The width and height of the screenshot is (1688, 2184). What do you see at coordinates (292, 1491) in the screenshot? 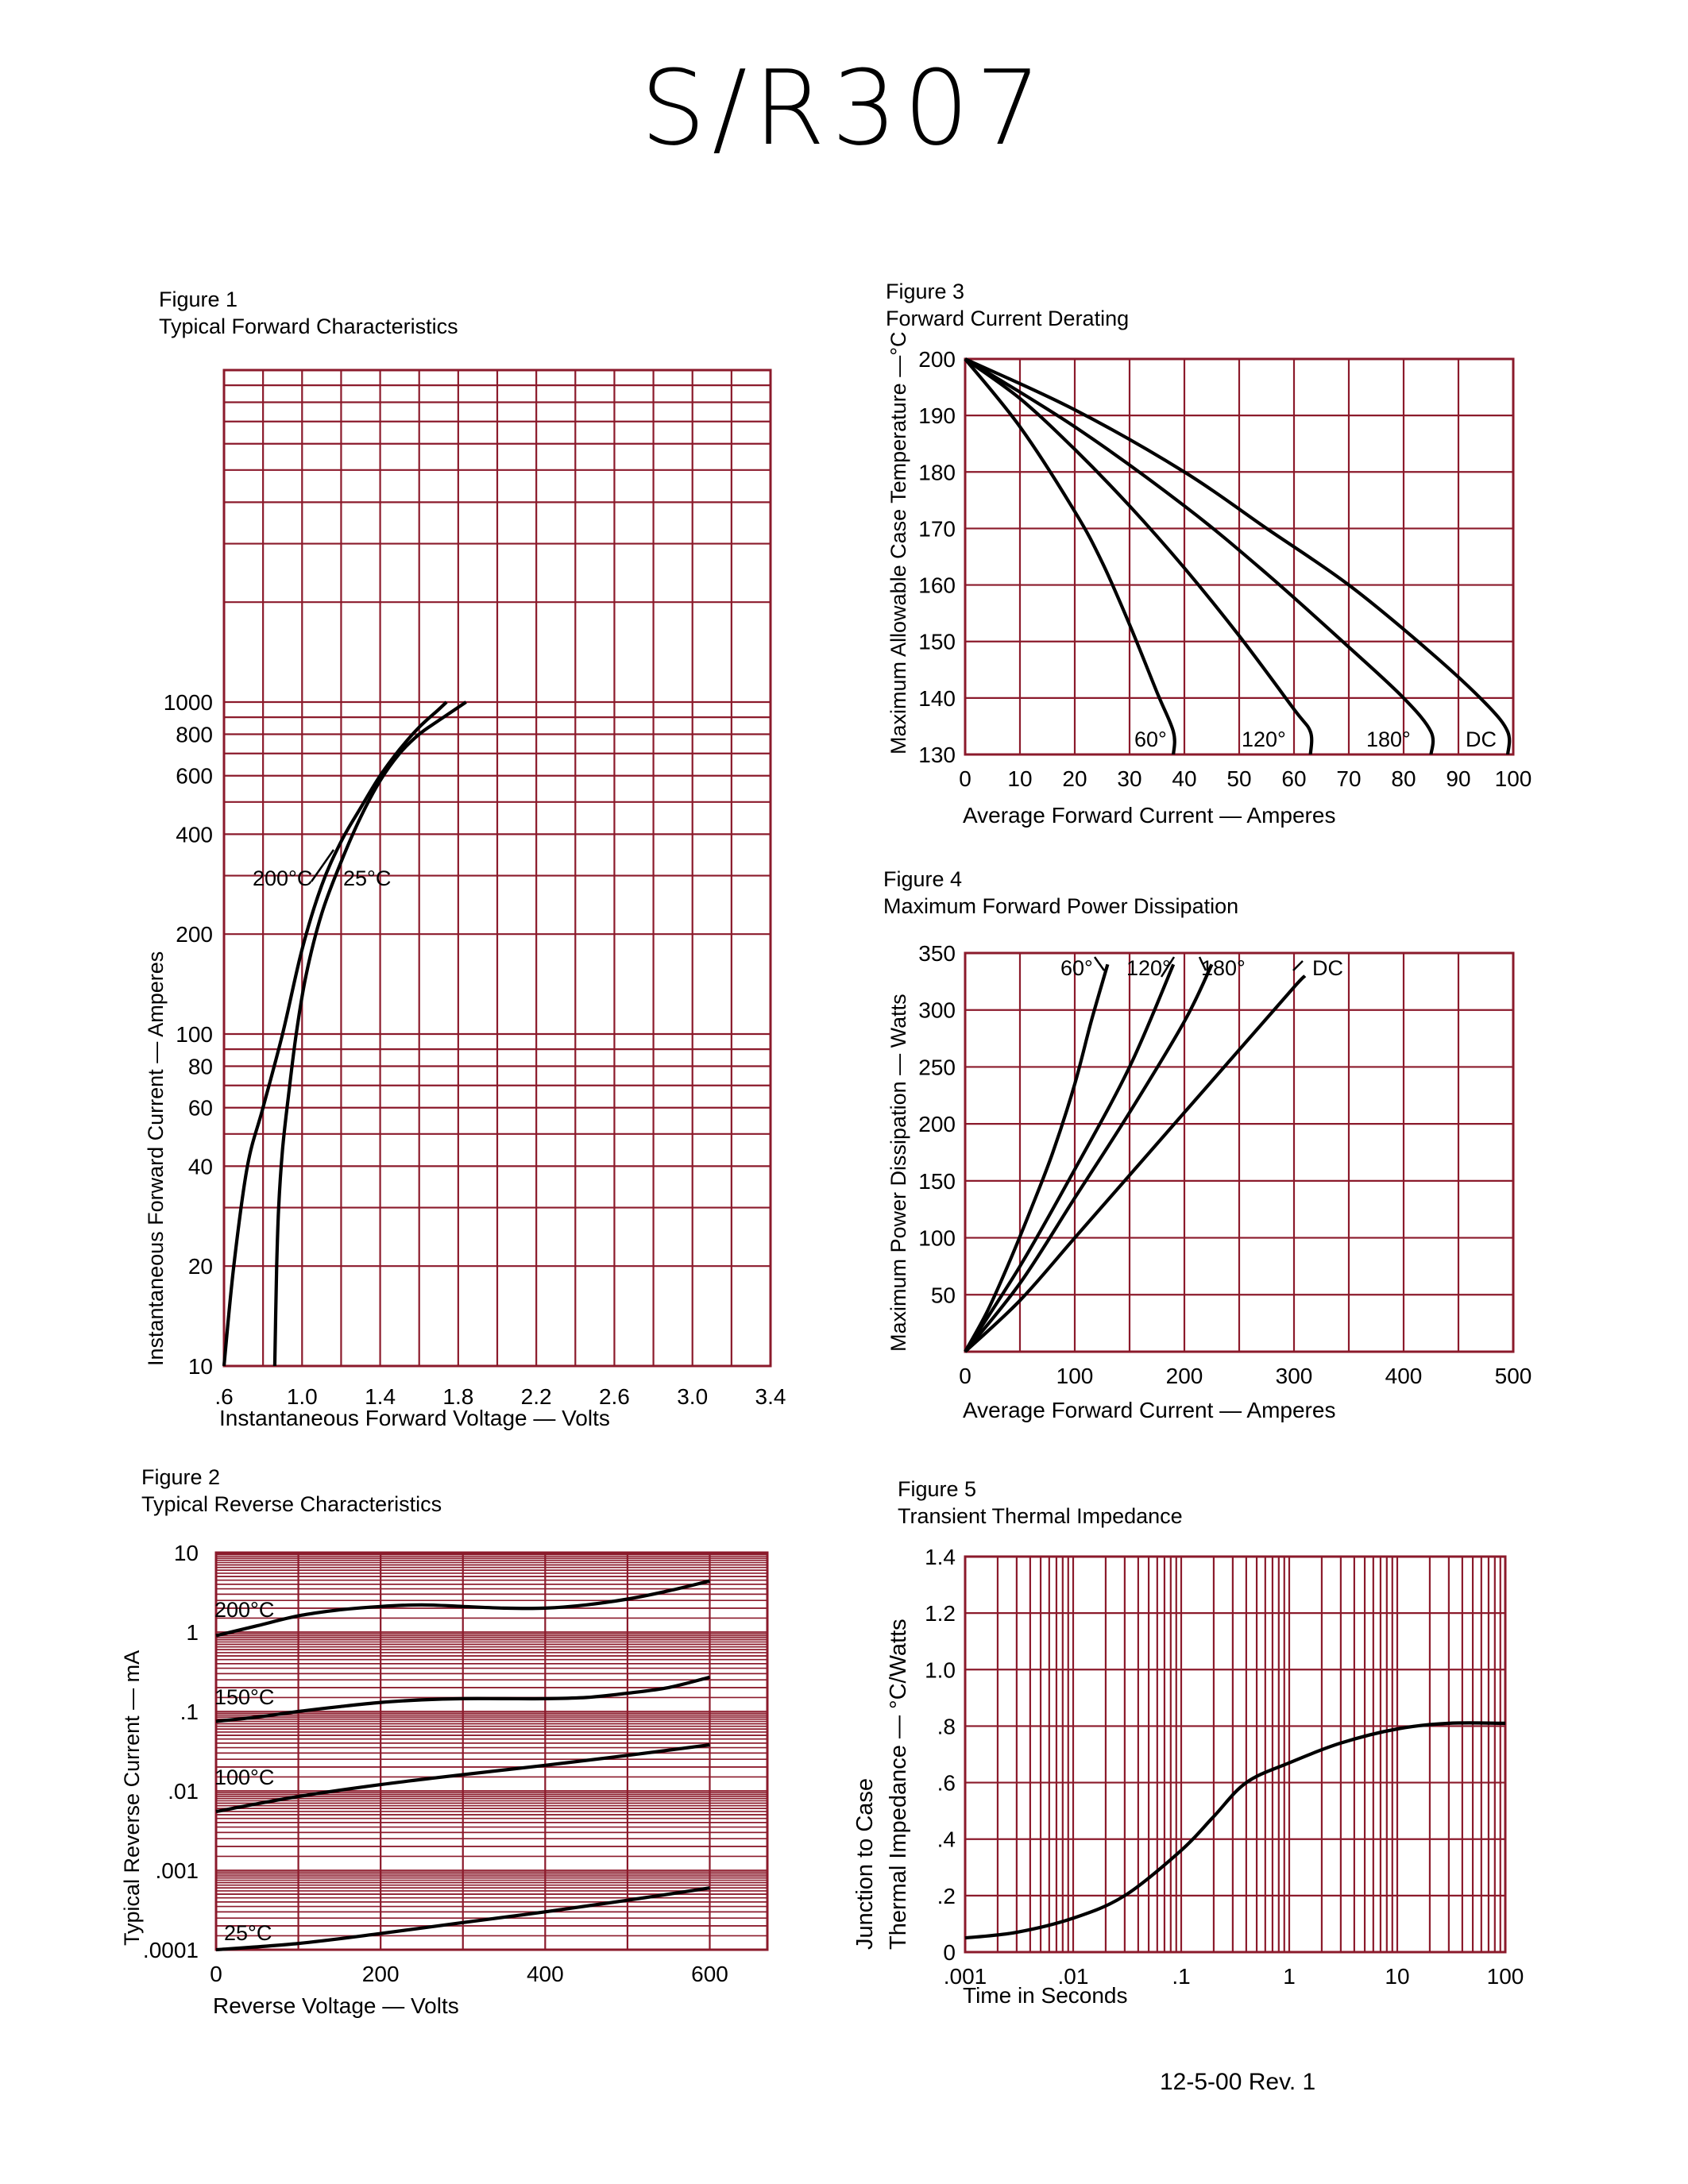
I see `fig2-caption: Figure 2 Typical Reverse Characteristics` at bounding box center [292, 1491].